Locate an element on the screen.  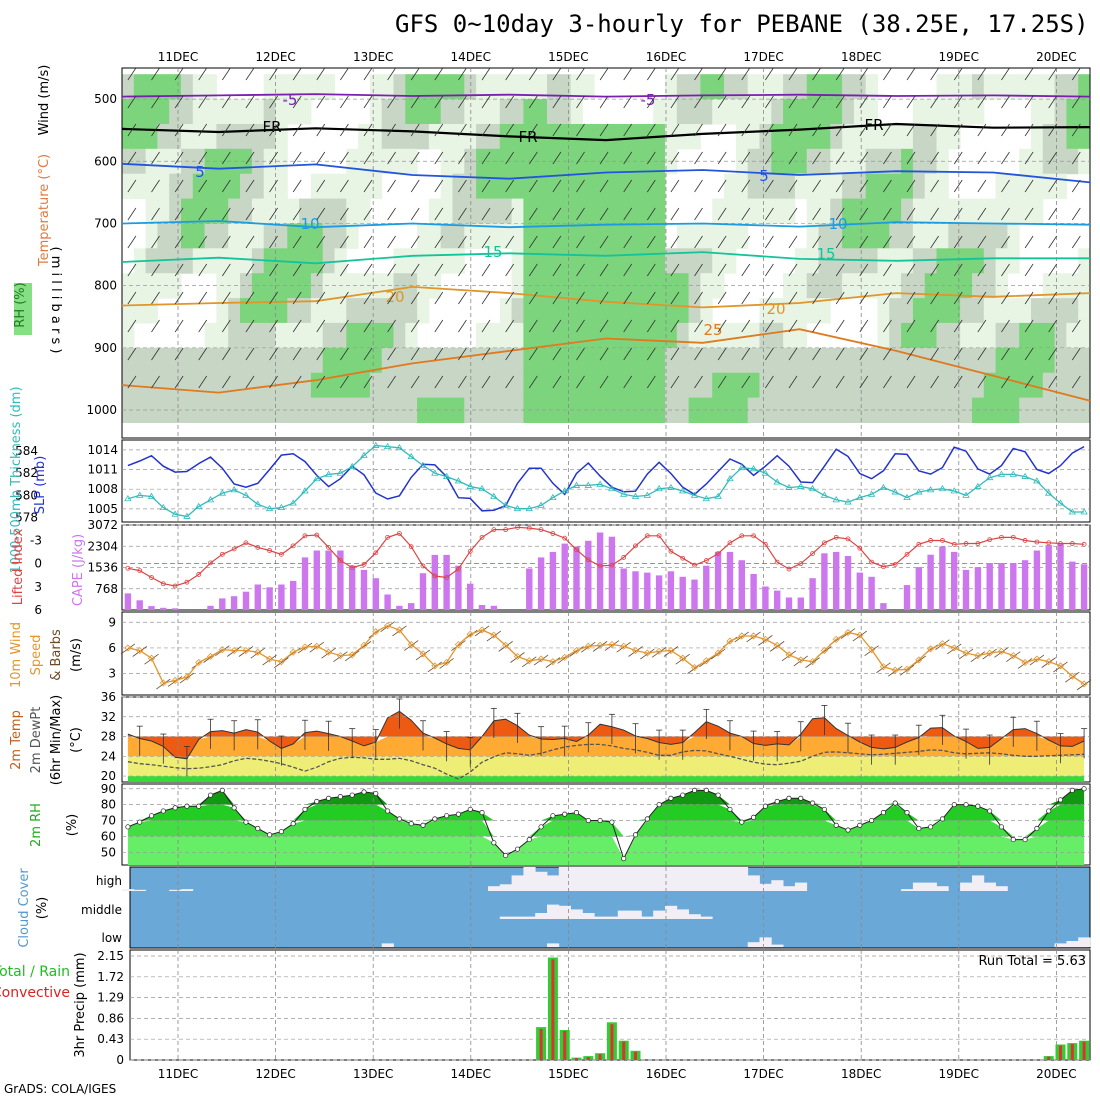
wind-speed-line is located at coordinates (606, 654).